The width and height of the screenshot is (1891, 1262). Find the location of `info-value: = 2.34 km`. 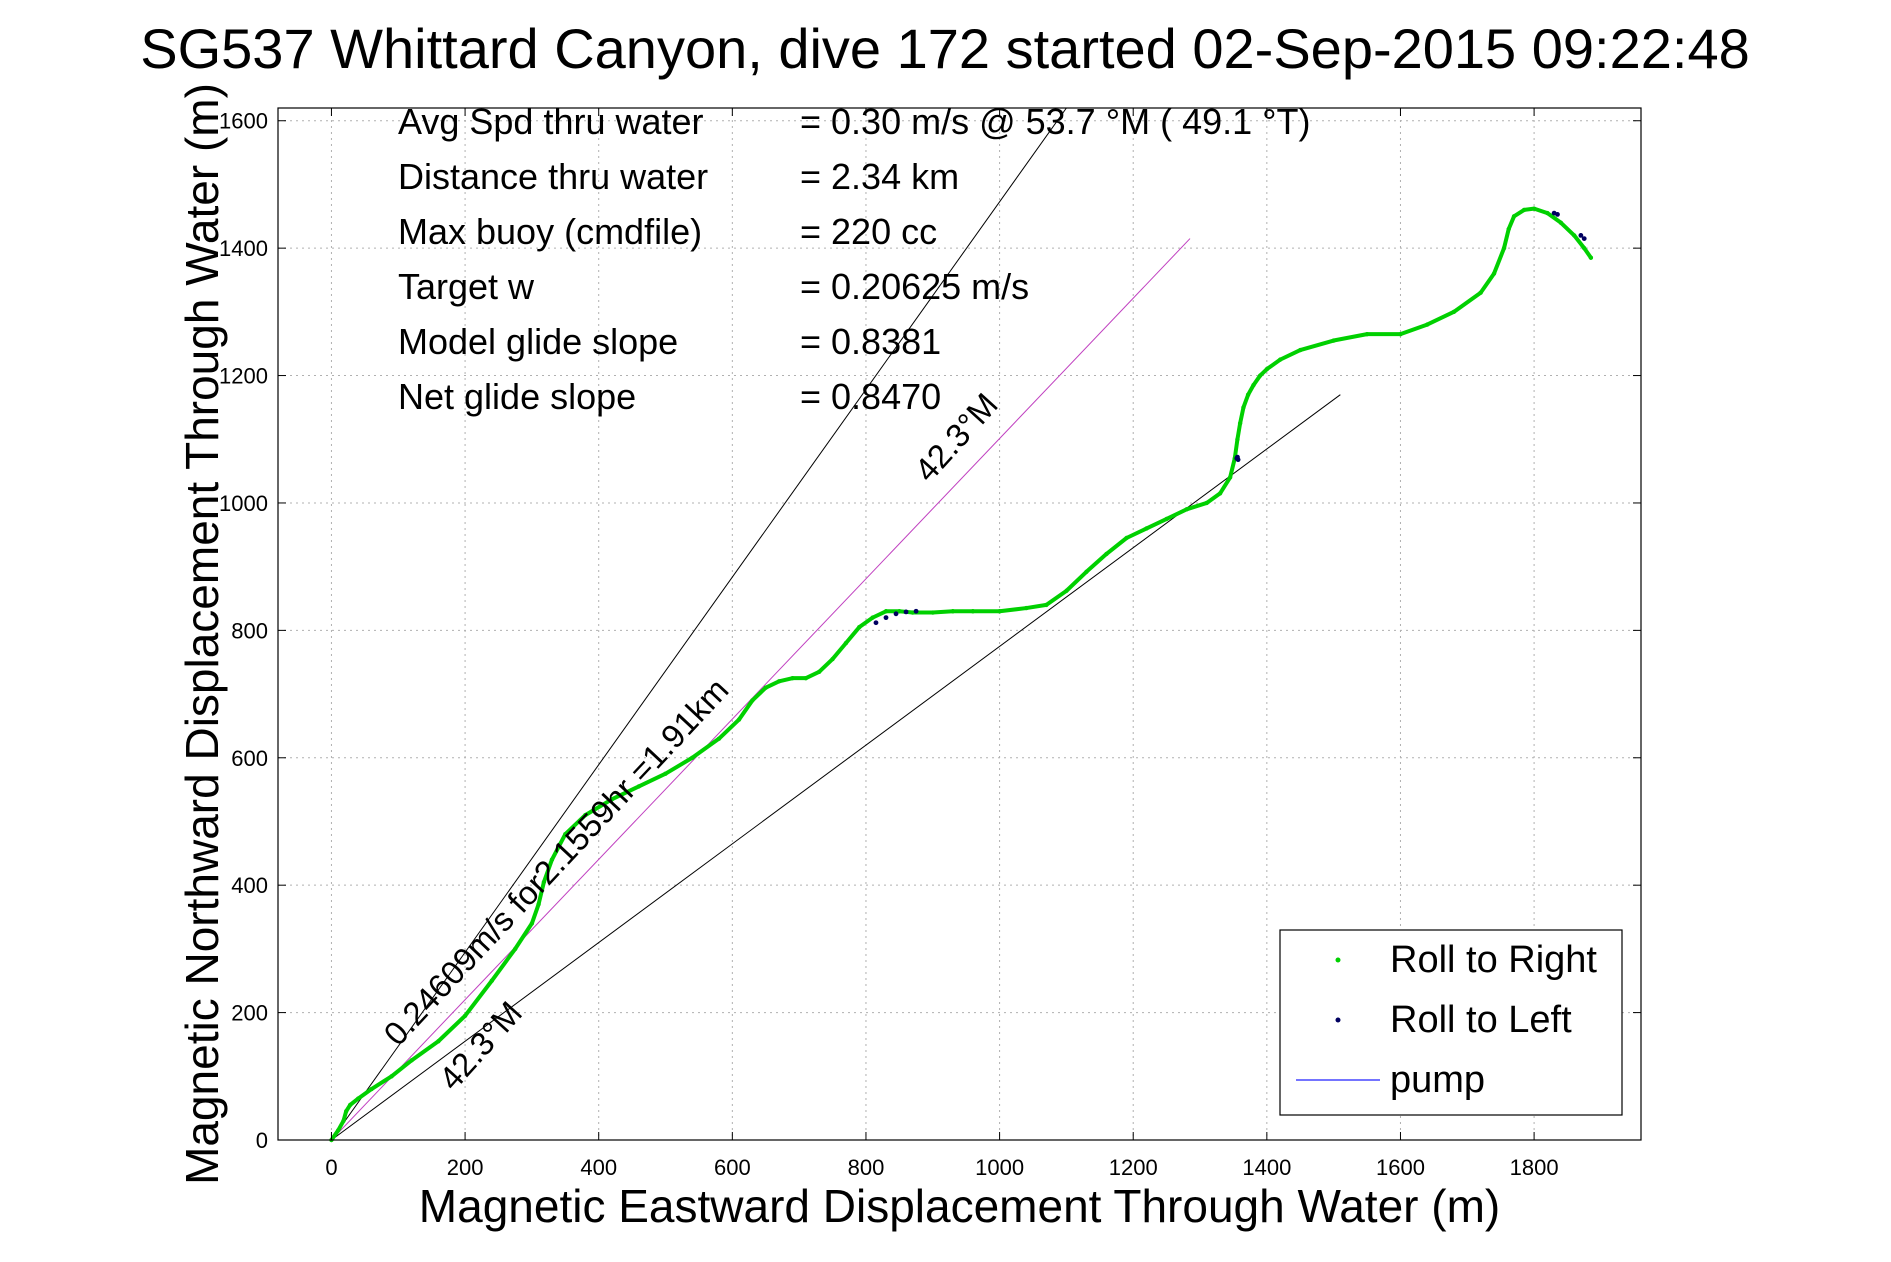

info-value: = 2.34 km is located at coordinates (879, 176).